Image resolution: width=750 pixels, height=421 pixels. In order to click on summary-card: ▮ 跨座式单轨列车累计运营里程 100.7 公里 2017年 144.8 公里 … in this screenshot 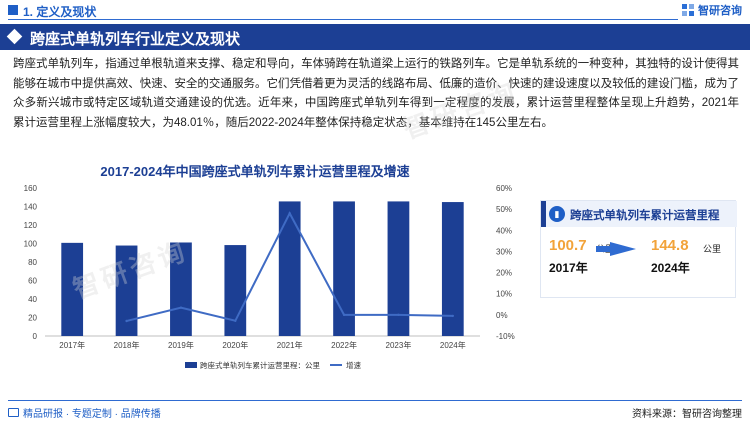, I will do `click(638, 249)`.